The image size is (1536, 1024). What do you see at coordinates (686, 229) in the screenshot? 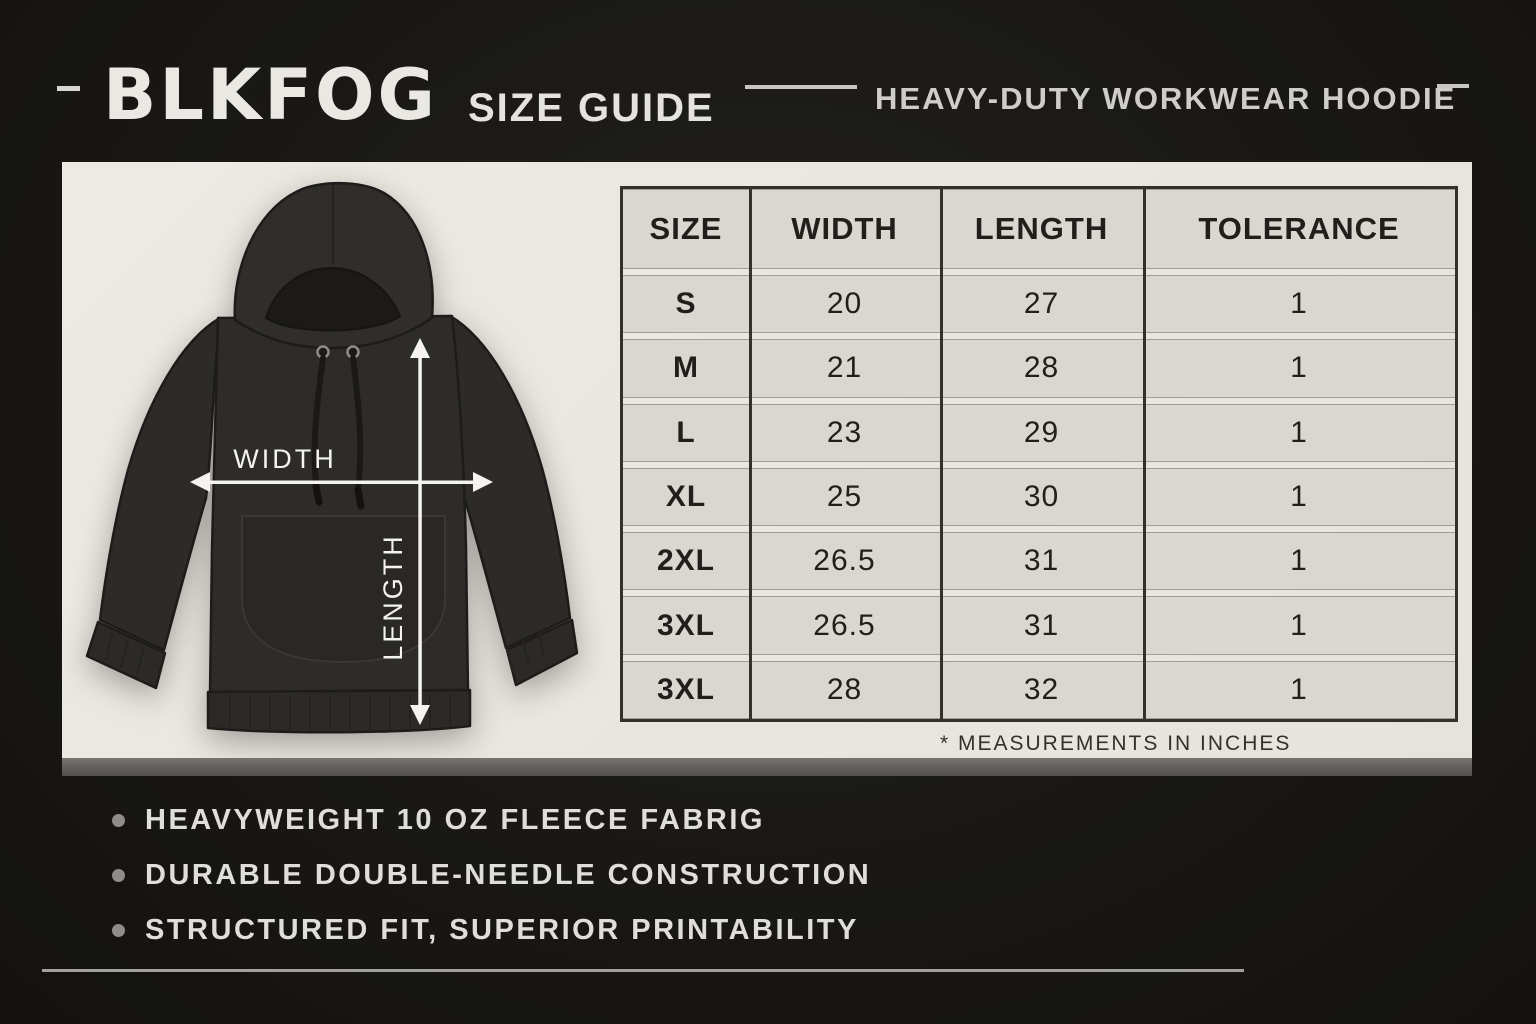
I see `column-header: SIZE` at bounding box center [686, 229].